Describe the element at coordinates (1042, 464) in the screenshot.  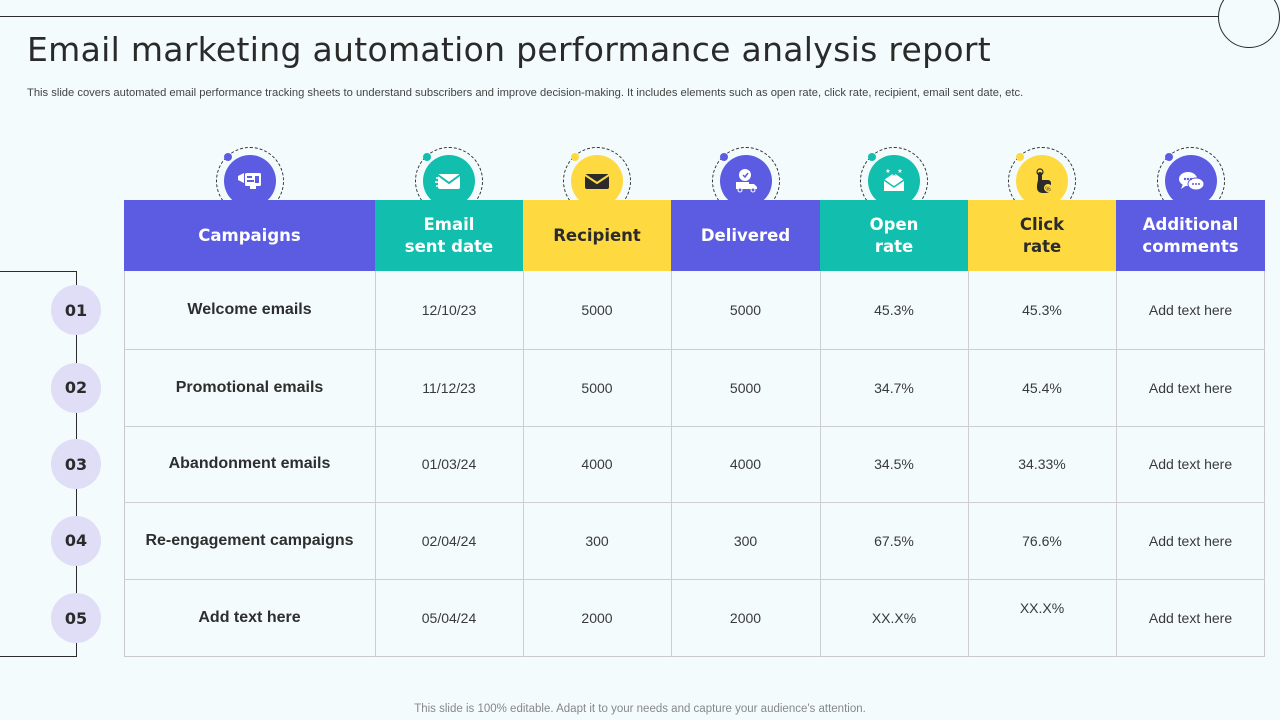
I see `table-cell-click-rate: 34.33%` at that location.